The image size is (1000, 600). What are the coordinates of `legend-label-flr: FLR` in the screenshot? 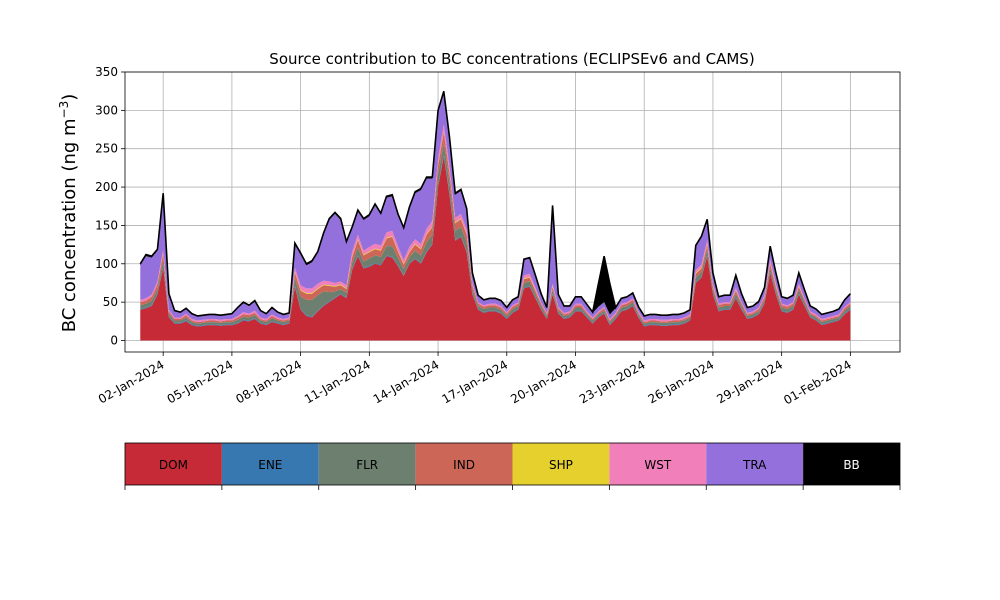 It's located at (367, 465).